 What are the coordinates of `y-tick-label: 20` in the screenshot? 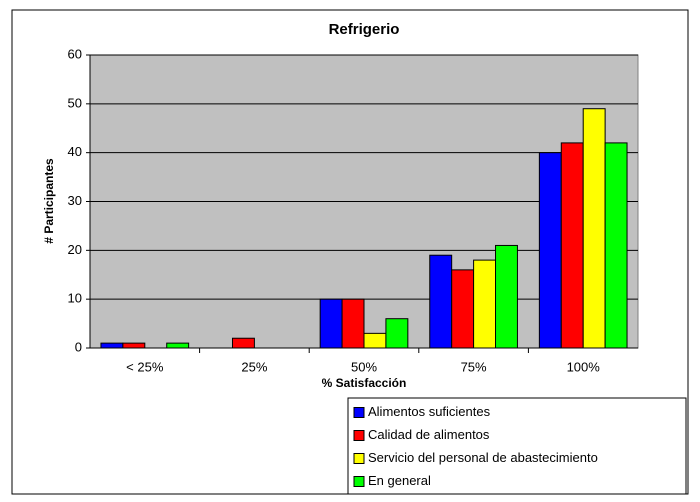 It's located at (75, 249).